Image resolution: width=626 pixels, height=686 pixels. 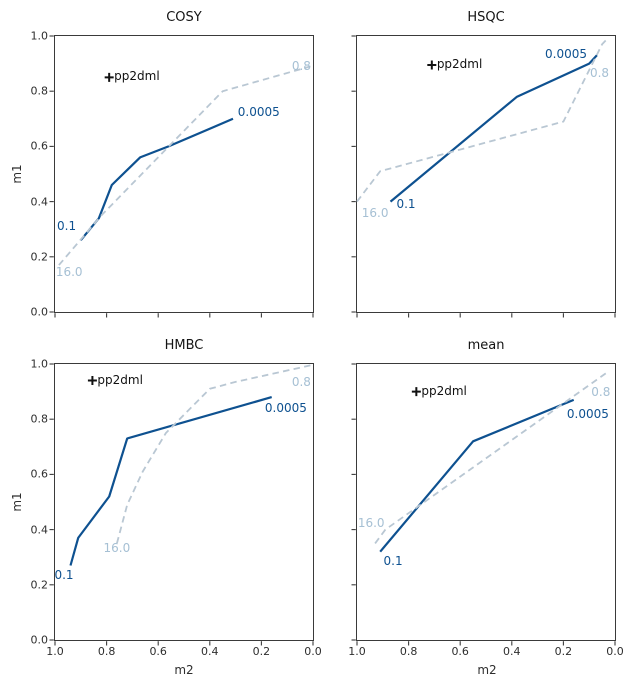 I want to click on subplot-title-hmbc: HMBC, so click(x=184, y=345).